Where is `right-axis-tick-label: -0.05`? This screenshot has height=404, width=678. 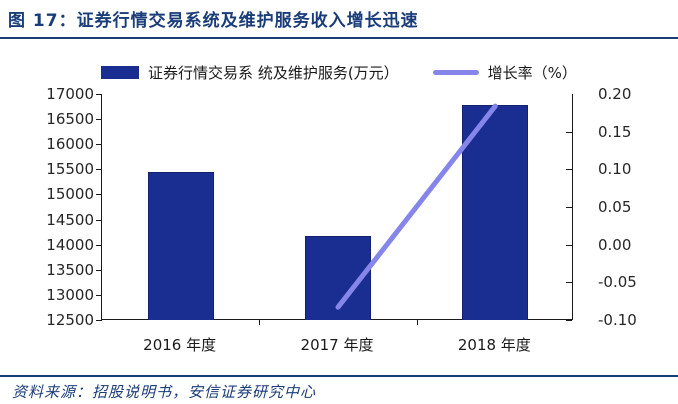 right-axis-tick-label: -0.05 is located at coordinates (617, 282).